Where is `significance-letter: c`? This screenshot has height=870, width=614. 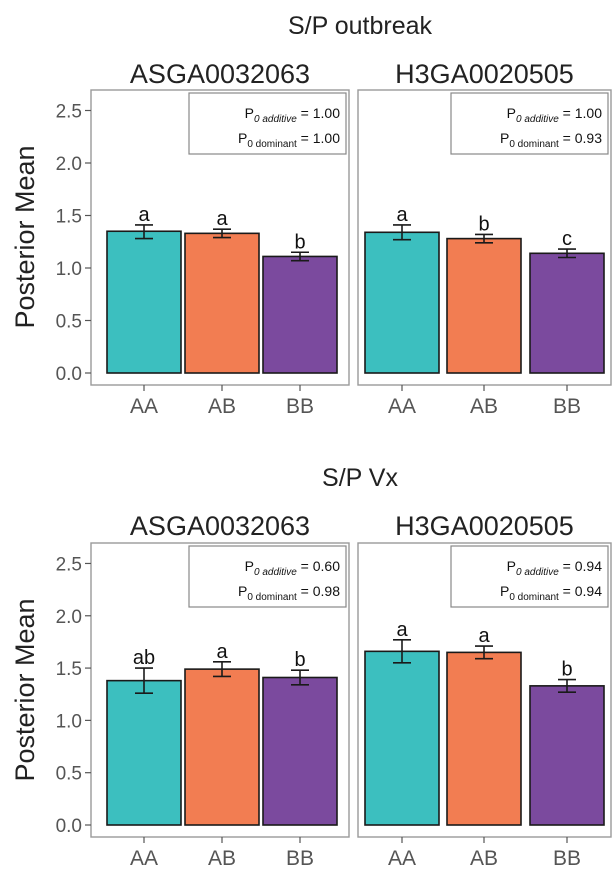 significance-letter: c is located at coordinates (567, 239).